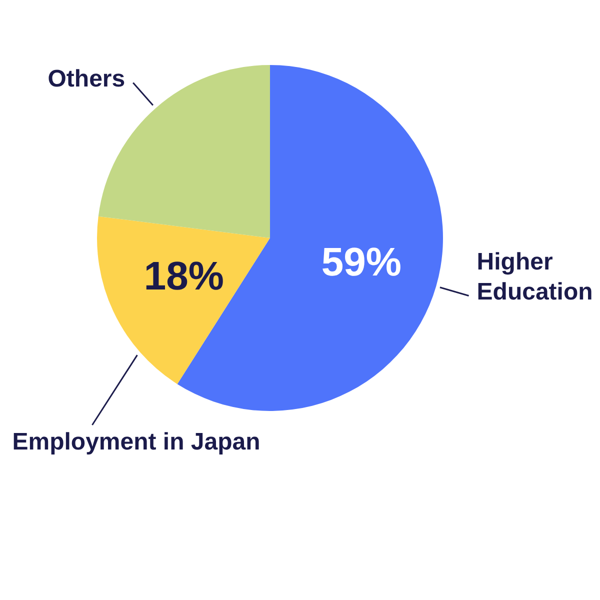 This screenshot has width=600, height=600. What do you see at coordinates (136, 442) in the screenshot?
I see `slice-label: Employment in Japan` at bounding box center [136, 442].